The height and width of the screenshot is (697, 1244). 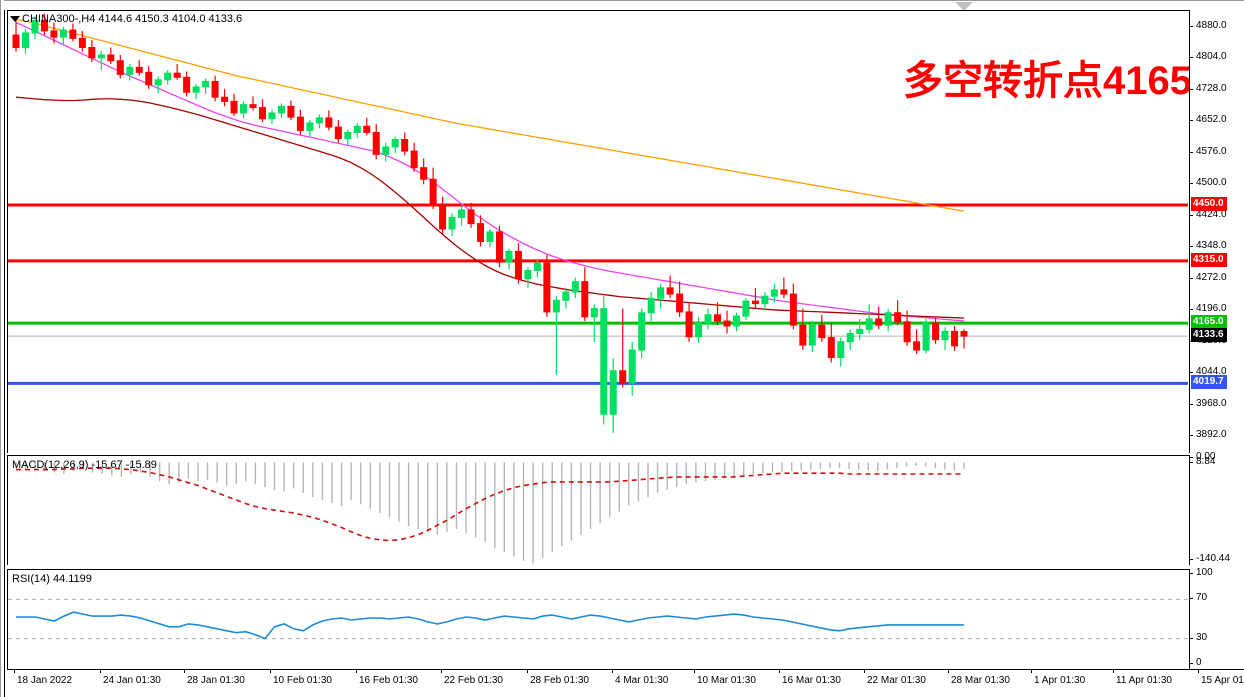 What do you see at coordinates (1047, 81) in the screenshot?
I see `chart-annotation-text: 多空转折点4165` at bounding box center [1047, 81].